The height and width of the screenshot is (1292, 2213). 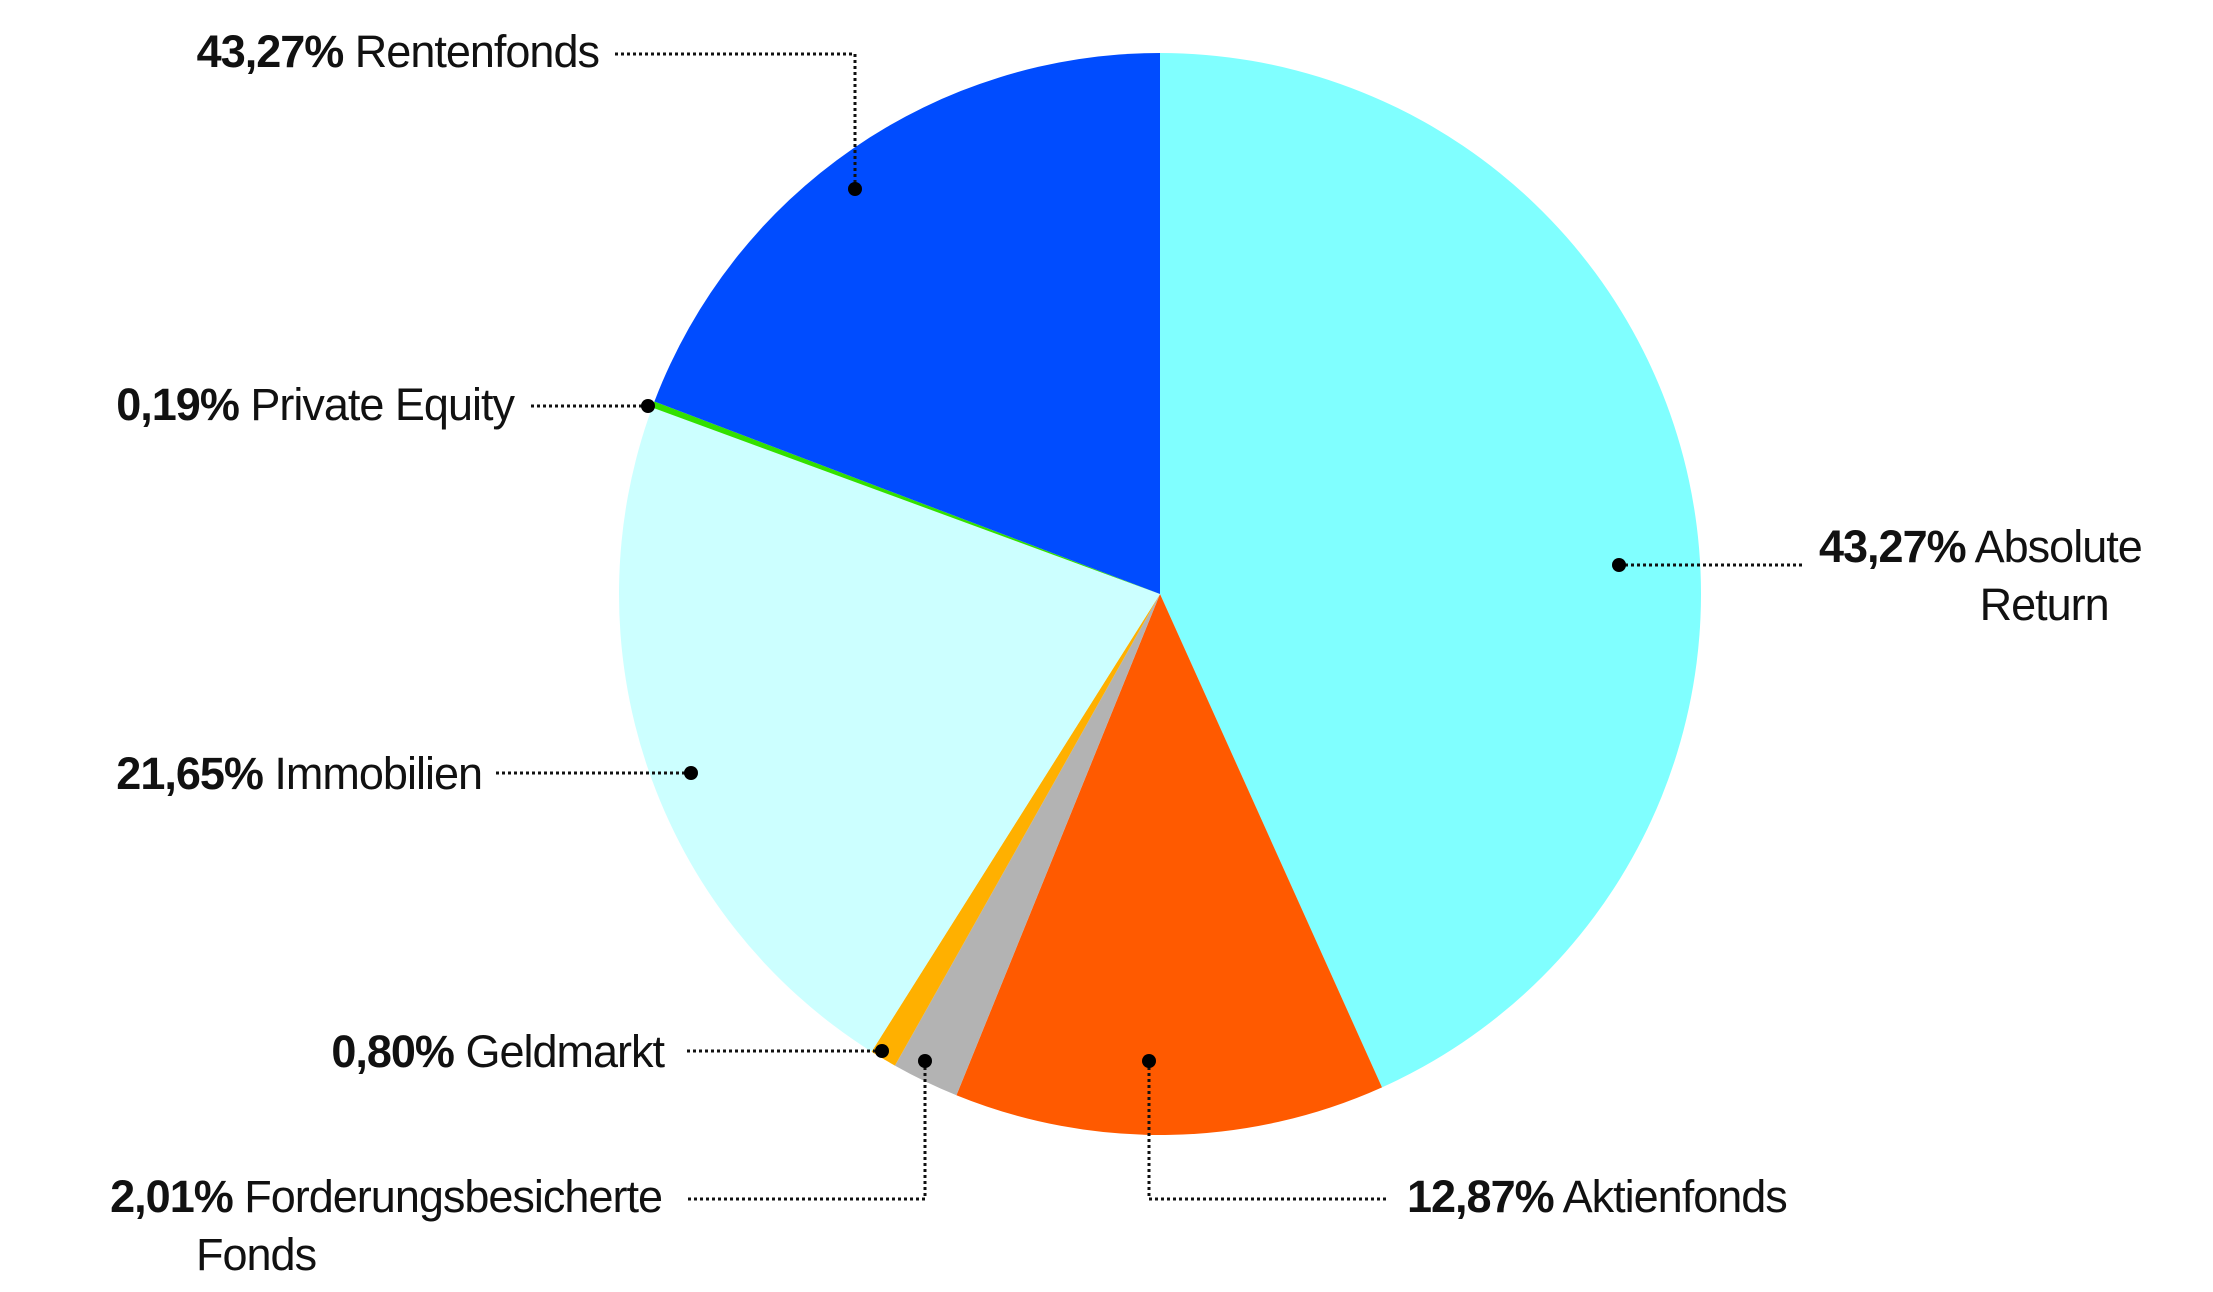 I want to click on data-label-name: Absolute, so click(x=2054, y=546).